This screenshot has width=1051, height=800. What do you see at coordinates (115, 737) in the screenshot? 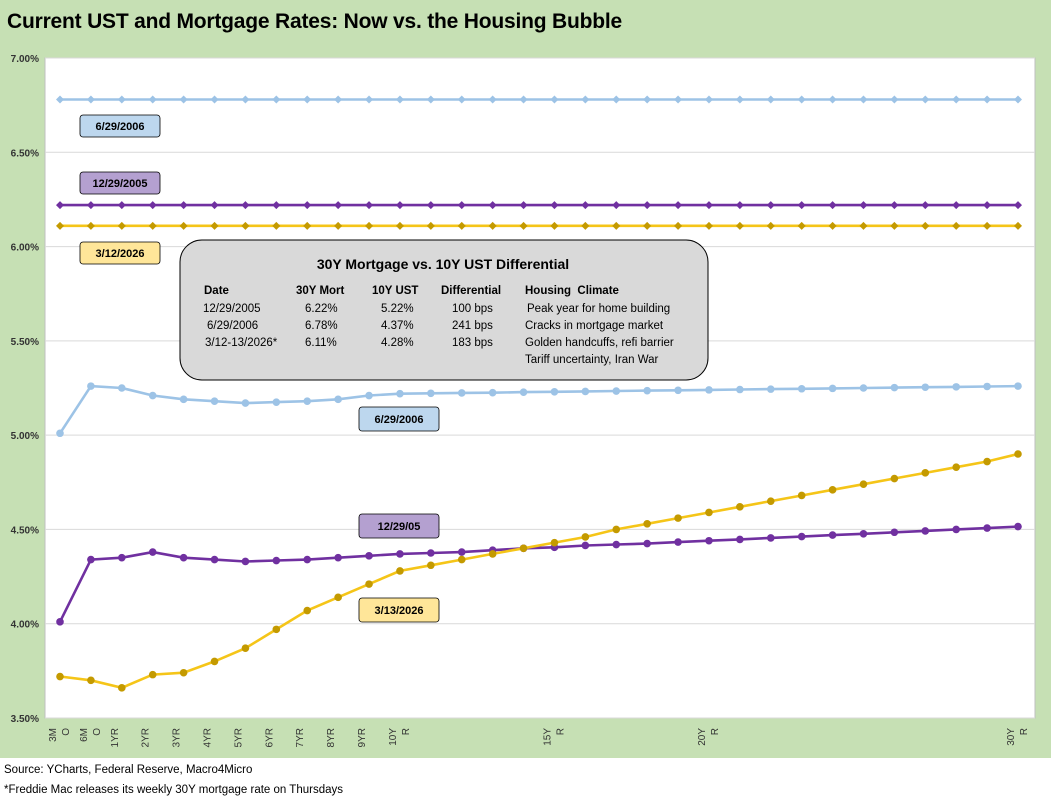
I see `x-tick-label: 1YR` at bounding box center [115, 737].